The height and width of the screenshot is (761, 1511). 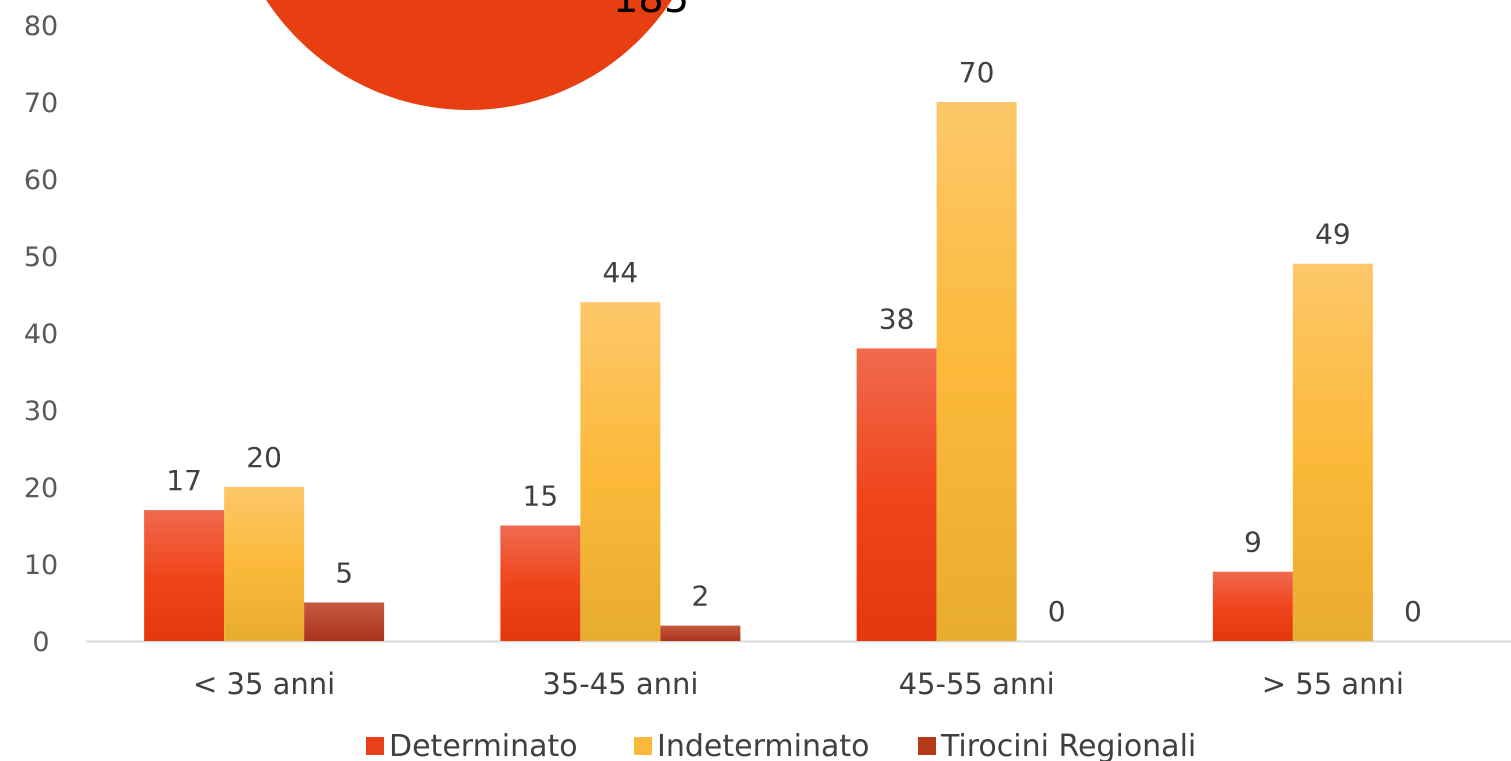 What do you see at coordinates (1413, 611) in the screenshot?
I see `data-label-tirocini-3: 0` at bounding box center [1413, 611].